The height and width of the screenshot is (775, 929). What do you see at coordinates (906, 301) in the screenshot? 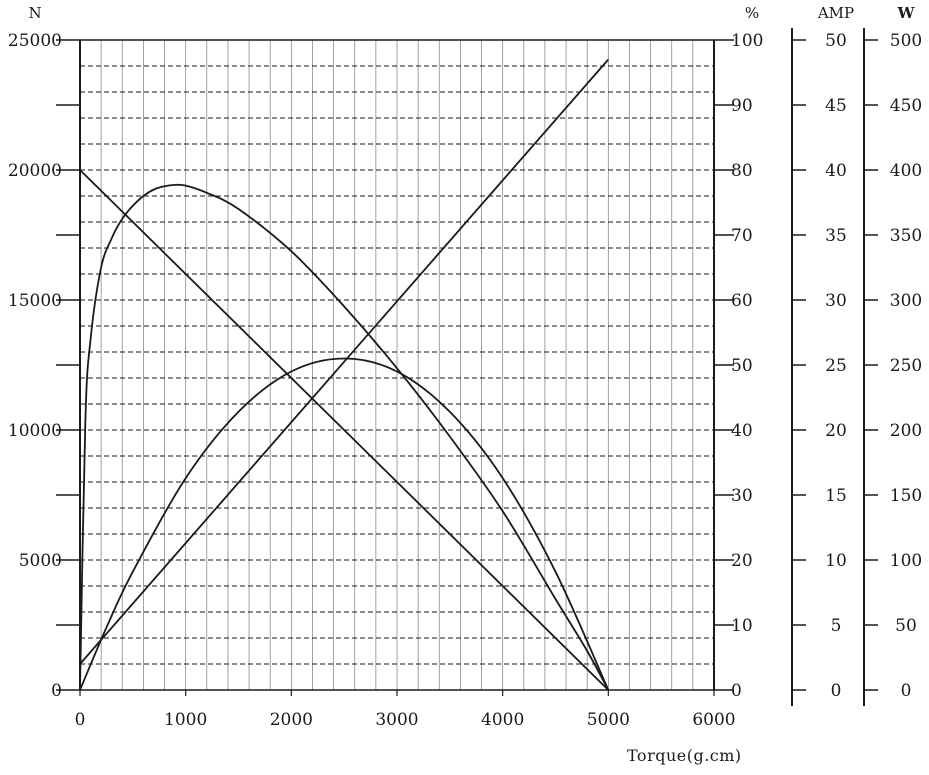
I see `power-tick-label: 300` at bounding box center [906, 301].